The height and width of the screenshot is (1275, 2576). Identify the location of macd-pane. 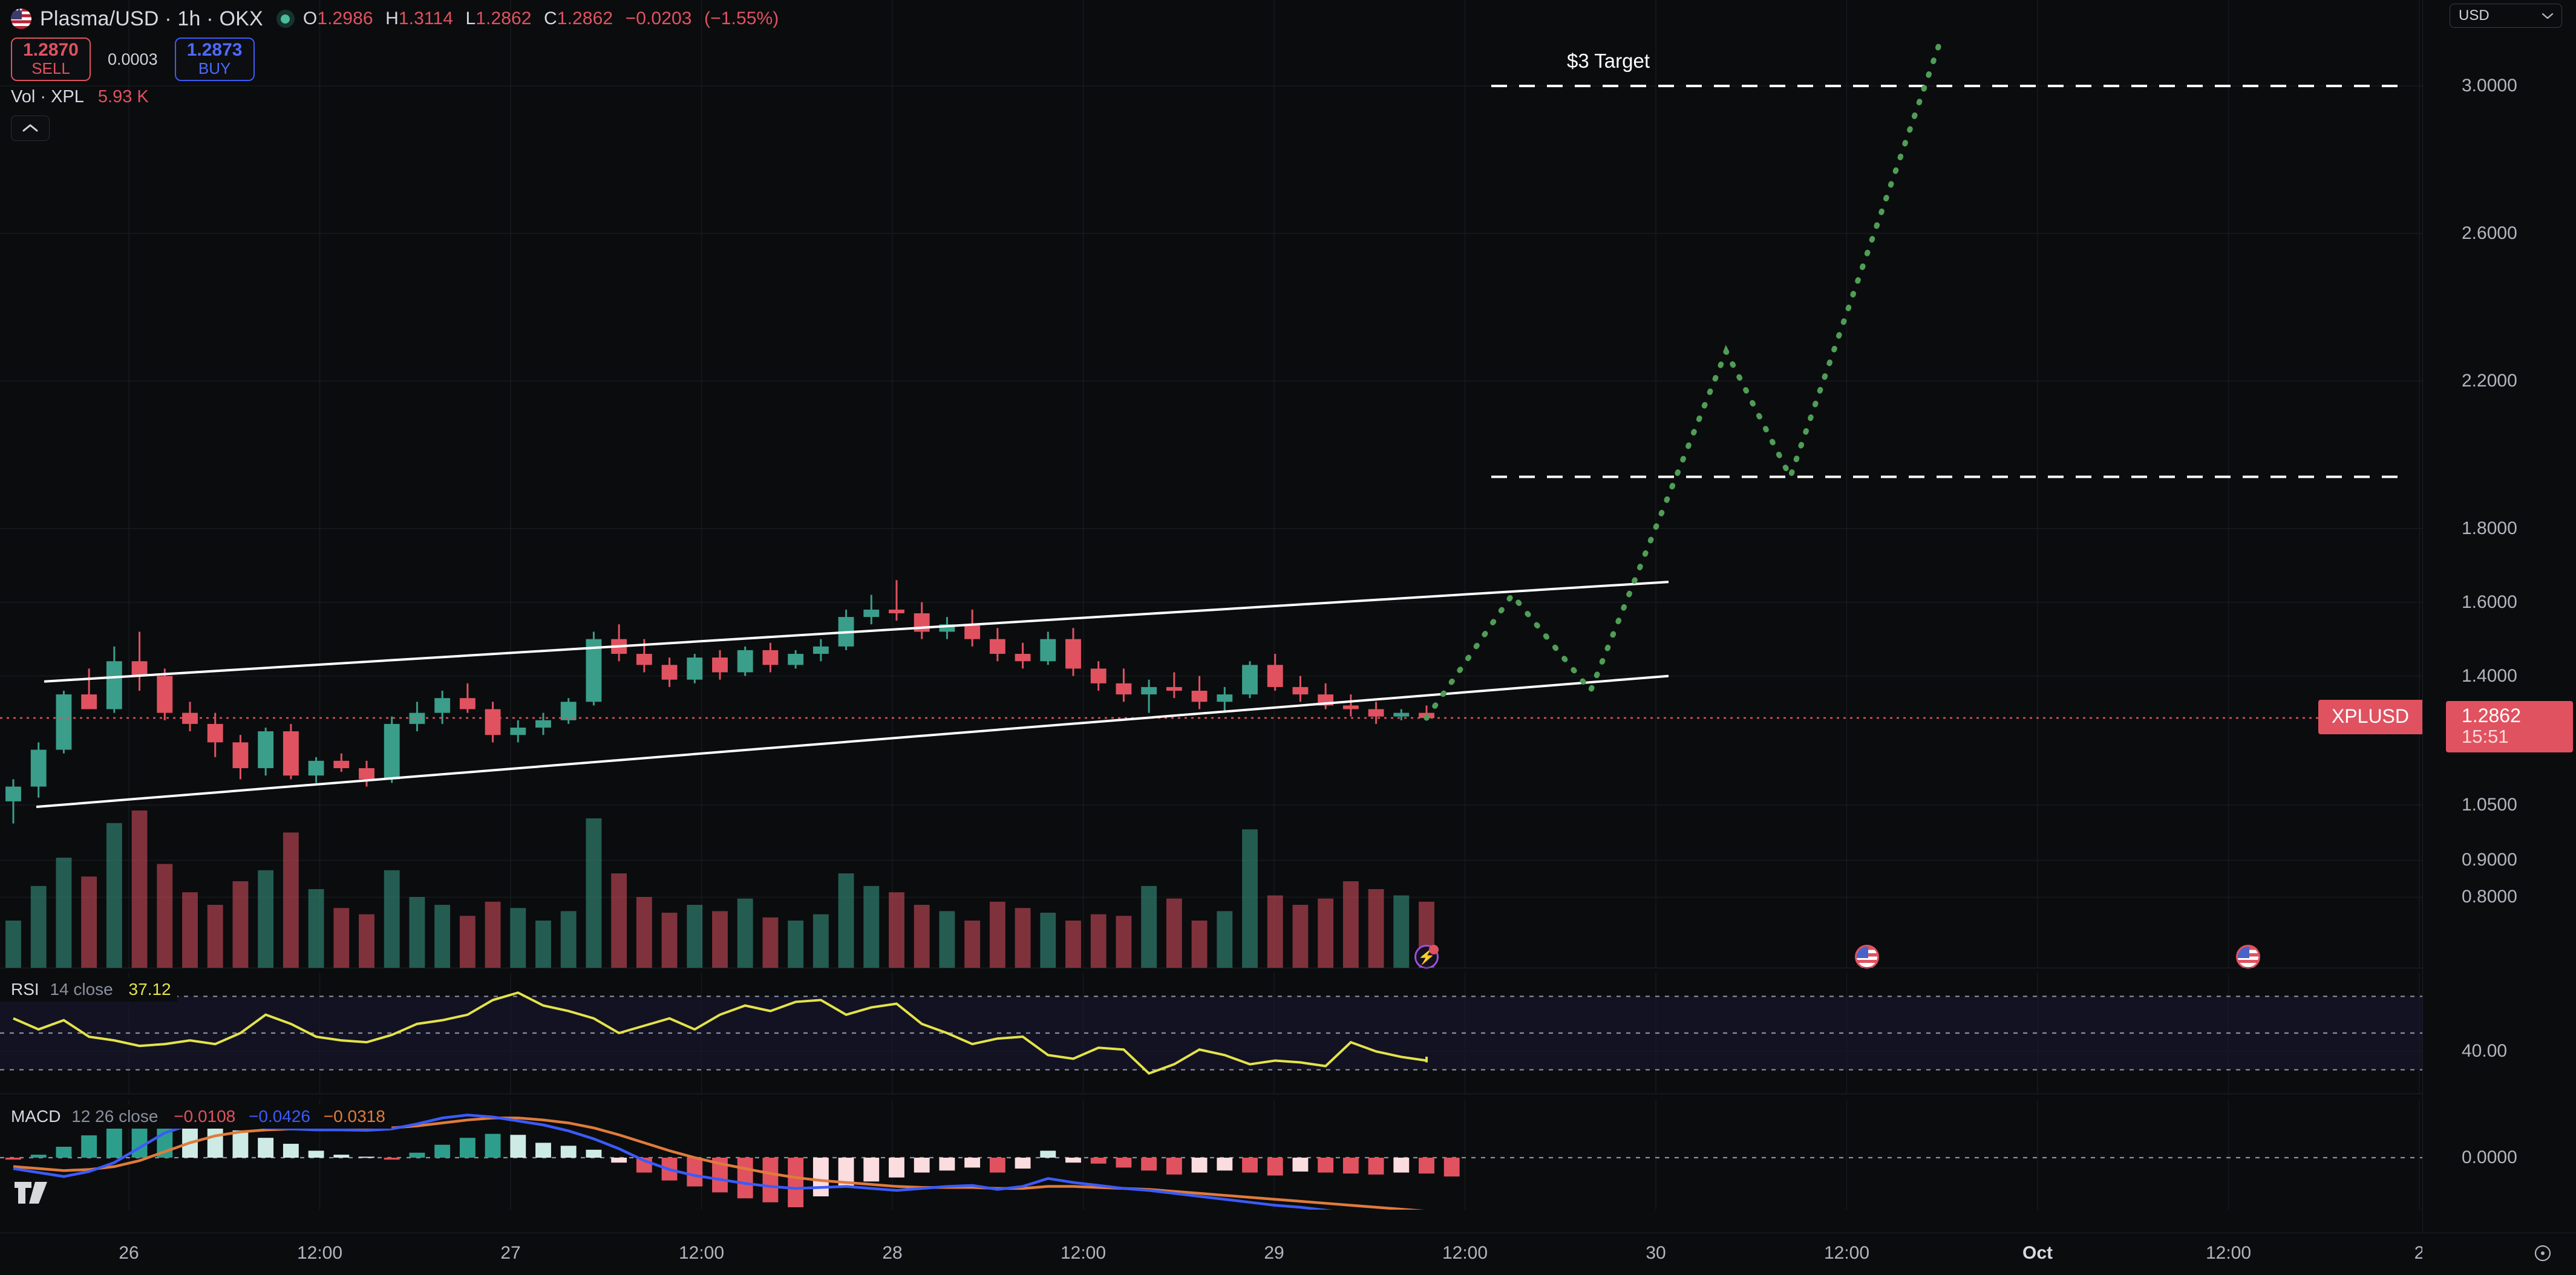
(1211, 1155).